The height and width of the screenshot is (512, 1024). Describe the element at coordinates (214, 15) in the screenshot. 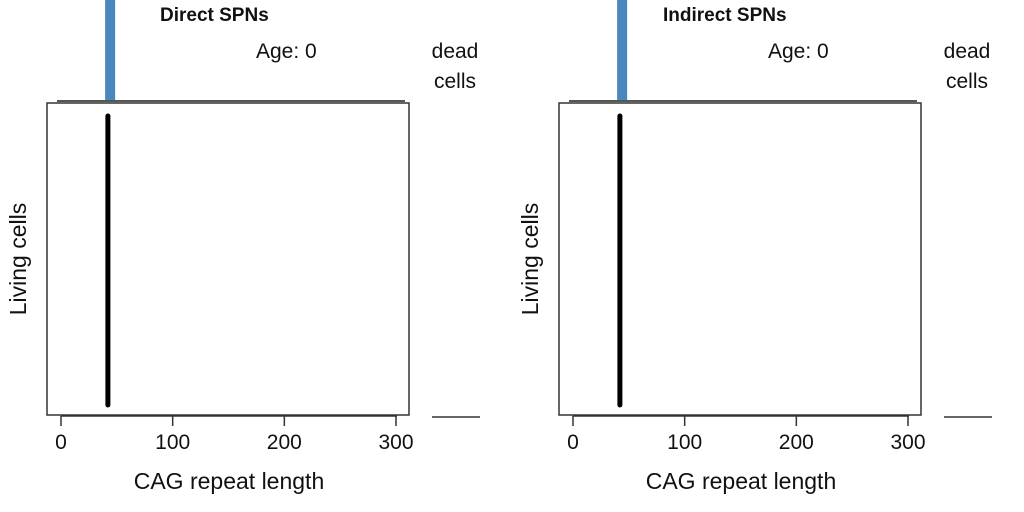

I see `panel-title: Direct SPNs` at that location.